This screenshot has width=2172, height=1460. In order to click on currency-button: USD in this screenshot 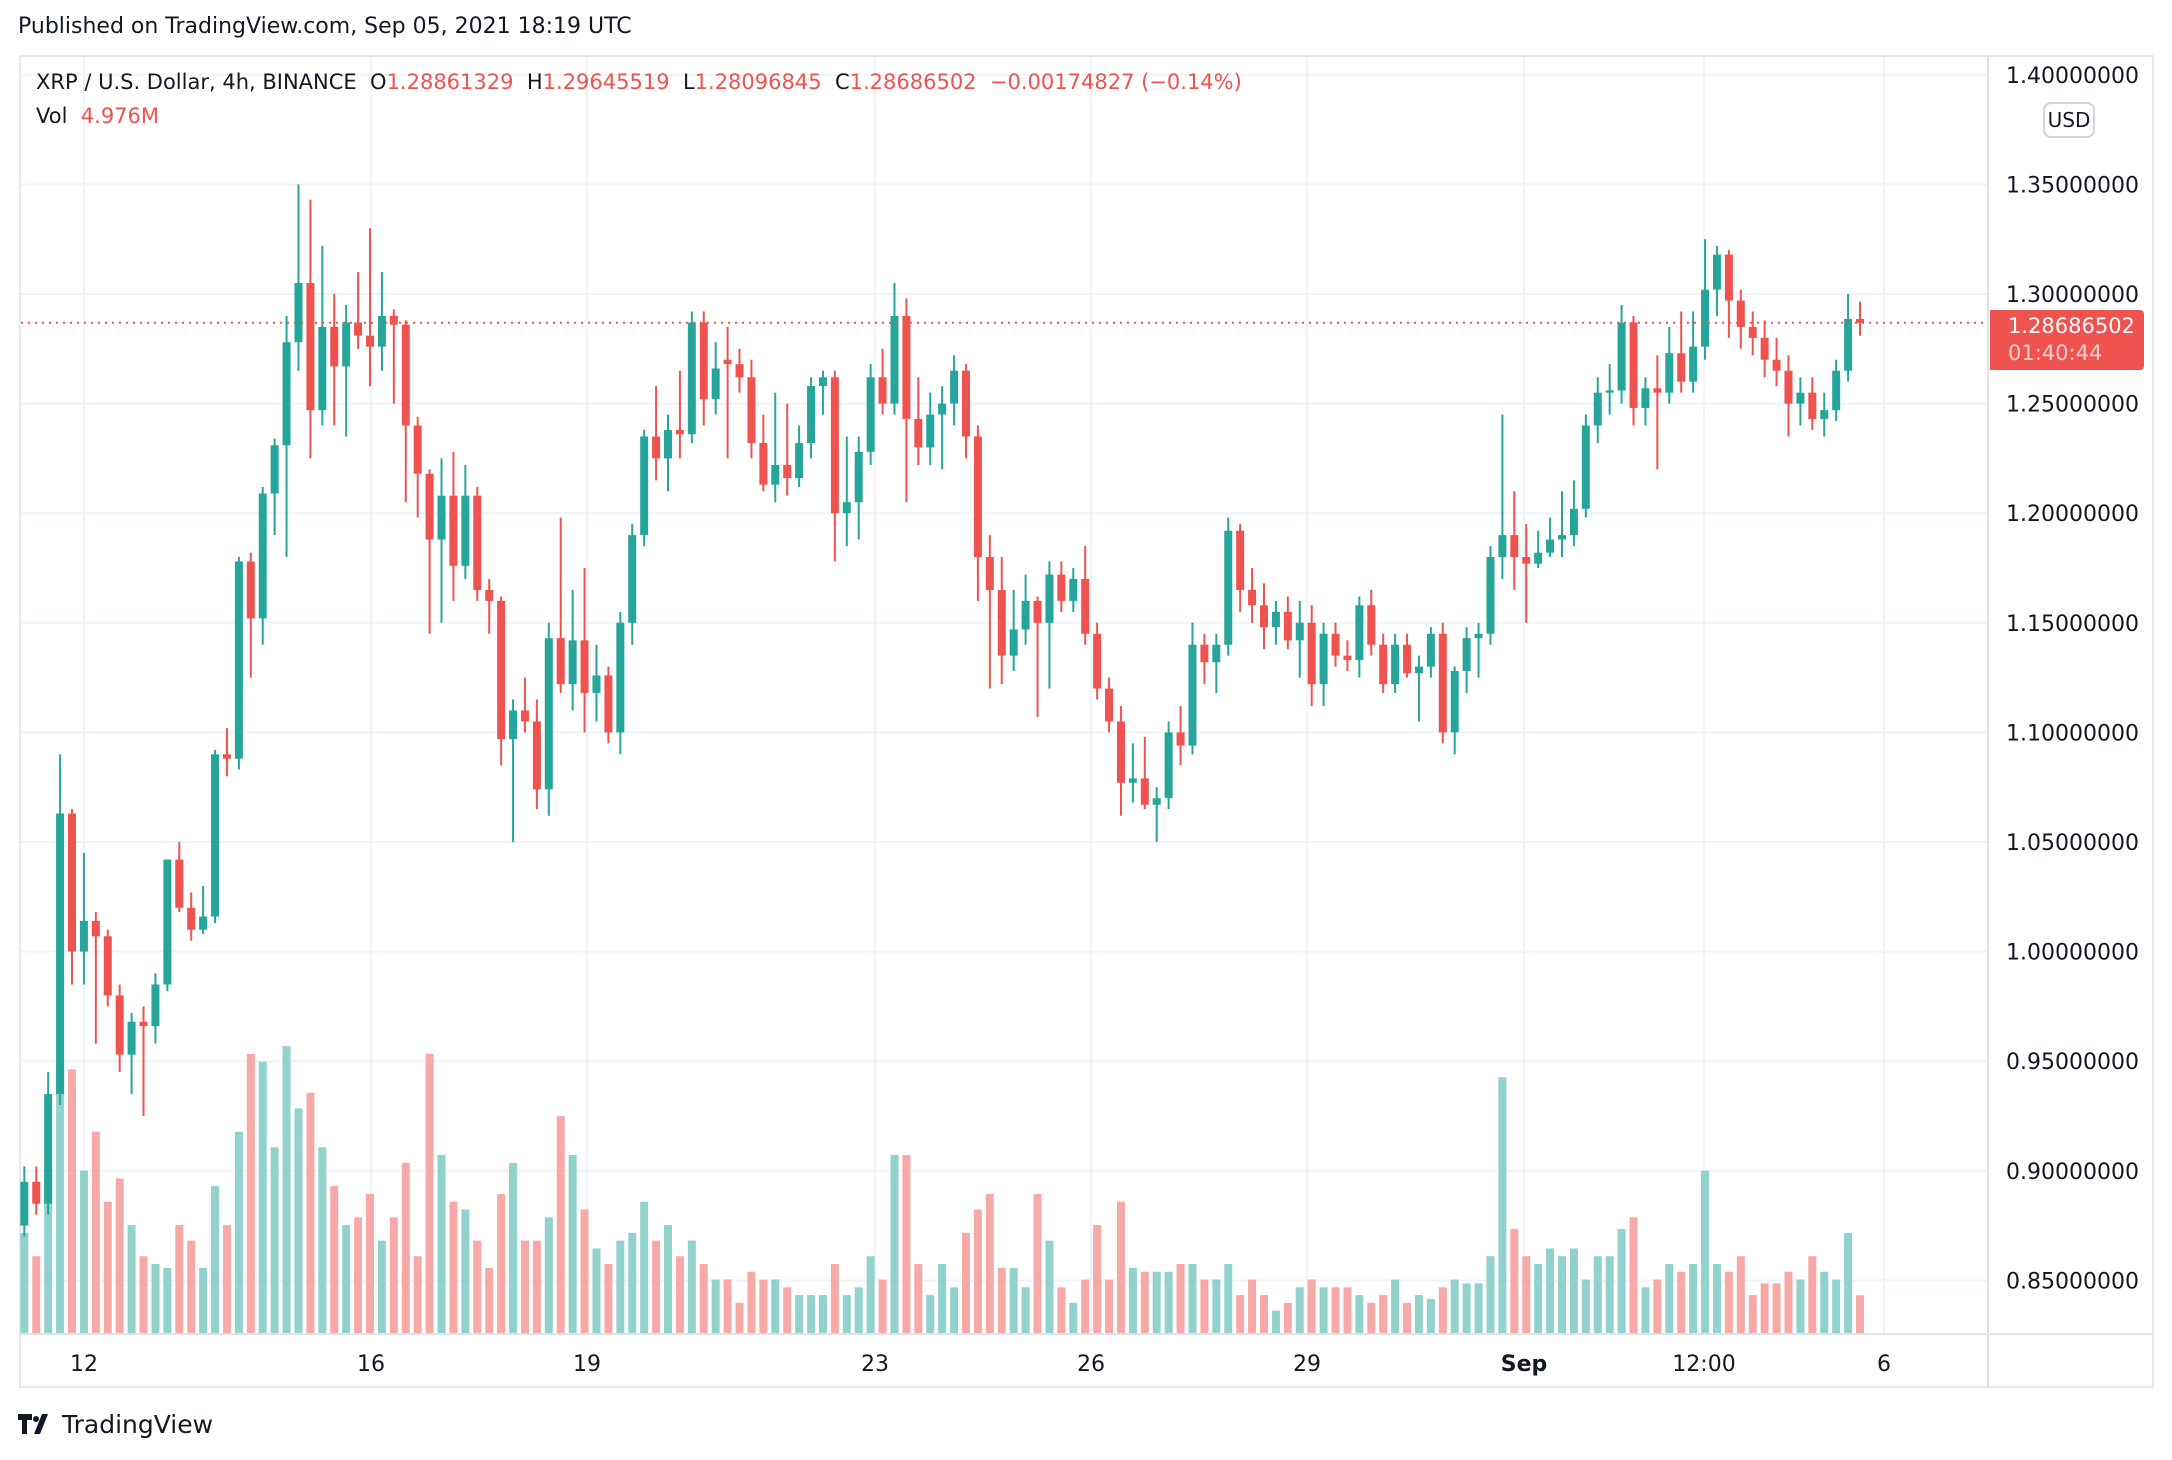, I will do `click(2069, 120)`.